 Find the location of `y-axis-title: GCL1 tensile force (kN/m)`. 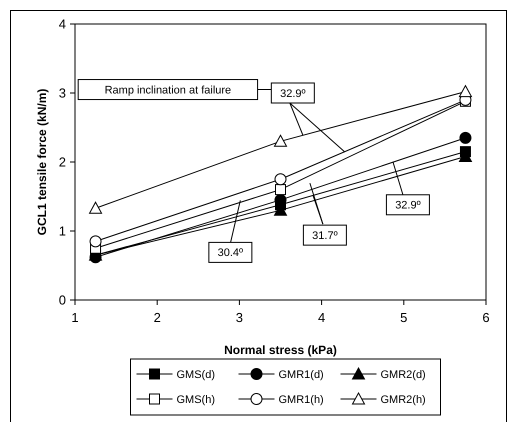

y-axis-title: GCL1 tensile force (kN/m) is located at coordinates (42, 162).